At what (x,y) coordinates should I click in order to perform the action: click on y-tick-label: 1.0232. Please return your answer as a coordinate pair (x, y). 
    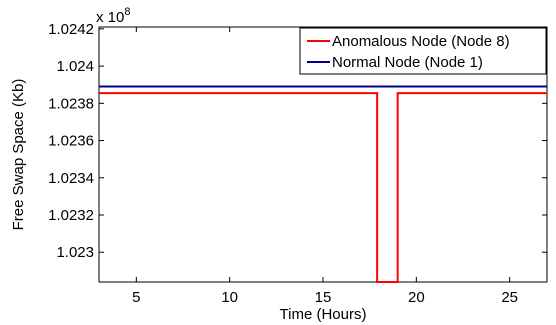
    Looking at the image, I should click on (71, 215).